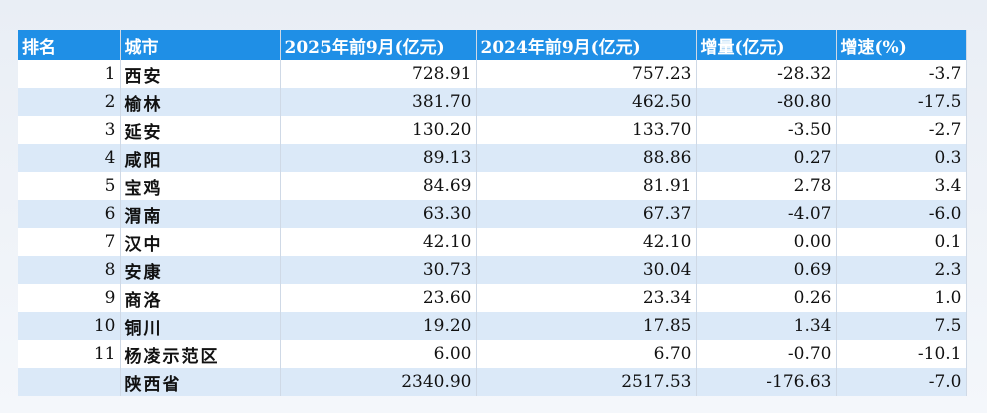  Describe the element at coordinates (901, 158) in the screenshot. I see `number-cell: 0.3` at that location.